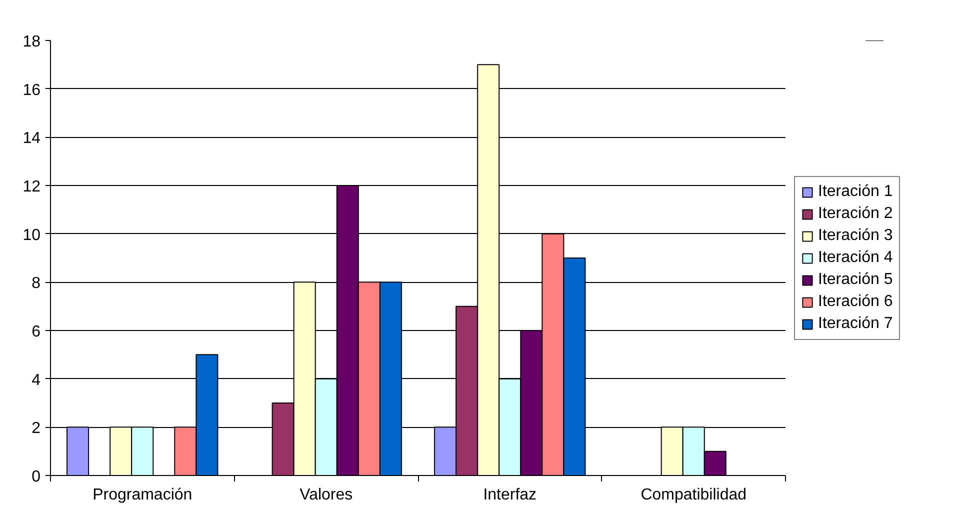  Describe the element at coordinates (36, 380) in the screenshot. I see `y-tick-label: 4` at that location.